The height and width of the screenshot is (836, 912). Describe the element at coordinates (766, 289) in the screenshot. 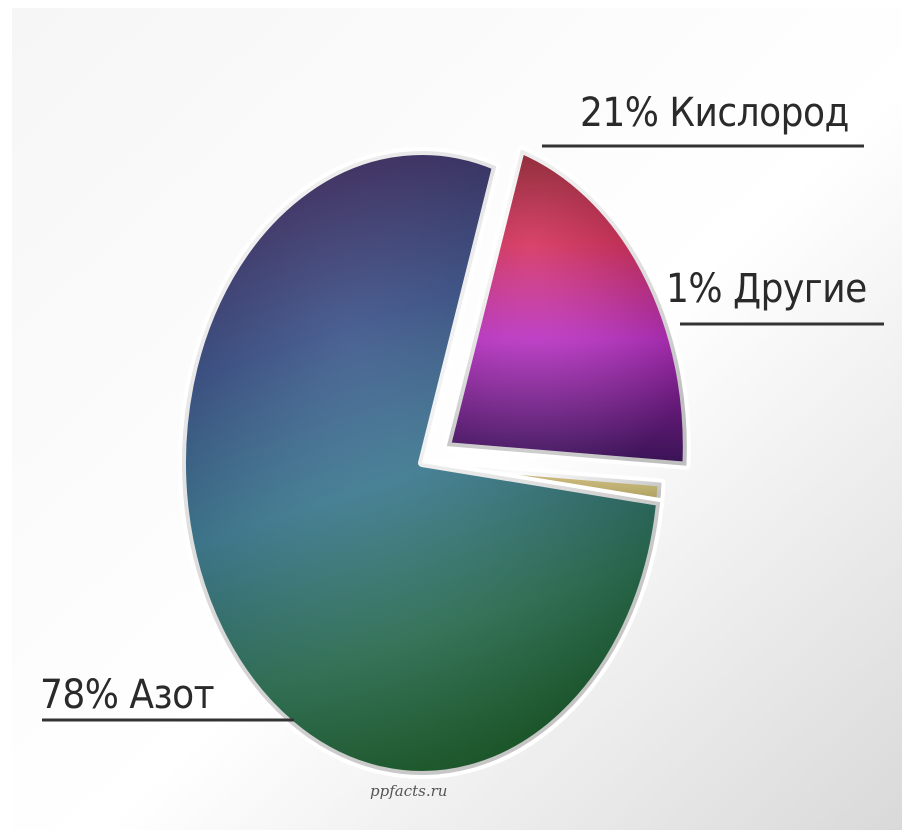

I see `slice-label-other: 1% Другие` at that location.